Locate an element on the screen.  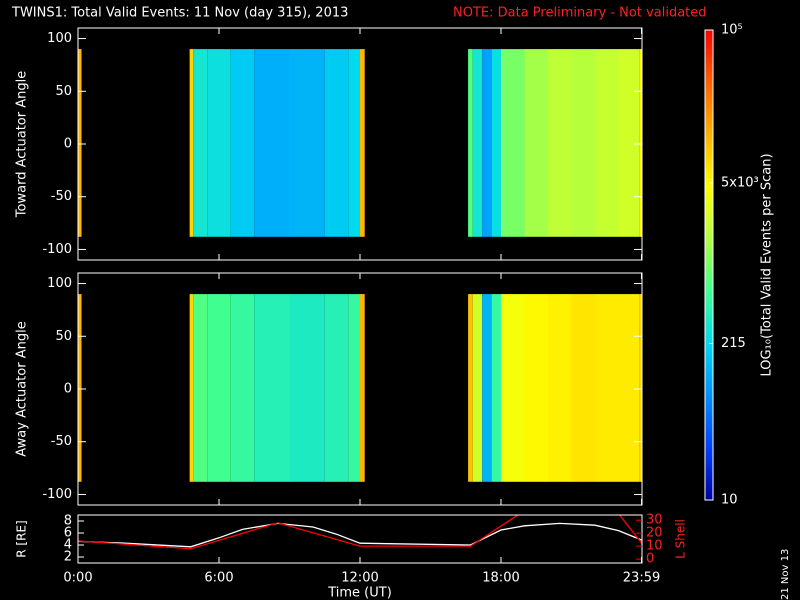
x-tick-label: 6:00 is located at coordinates (218, 578).